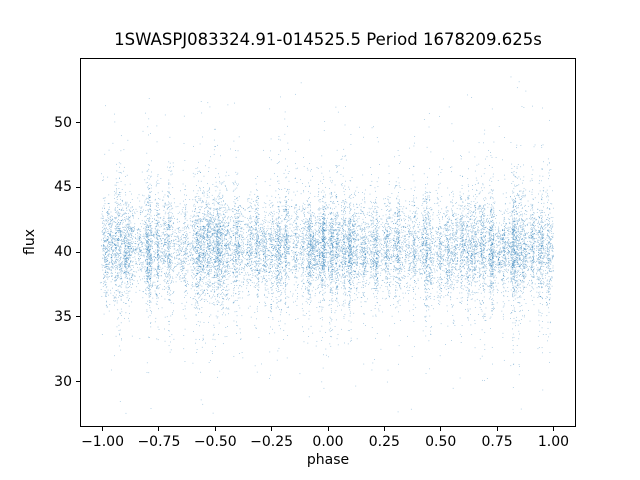 This screenshot has height=480, width=640. Describe the element at coordinates (159, 442) in the screenshot. I see `x-tick-label: −0.75` at that location.